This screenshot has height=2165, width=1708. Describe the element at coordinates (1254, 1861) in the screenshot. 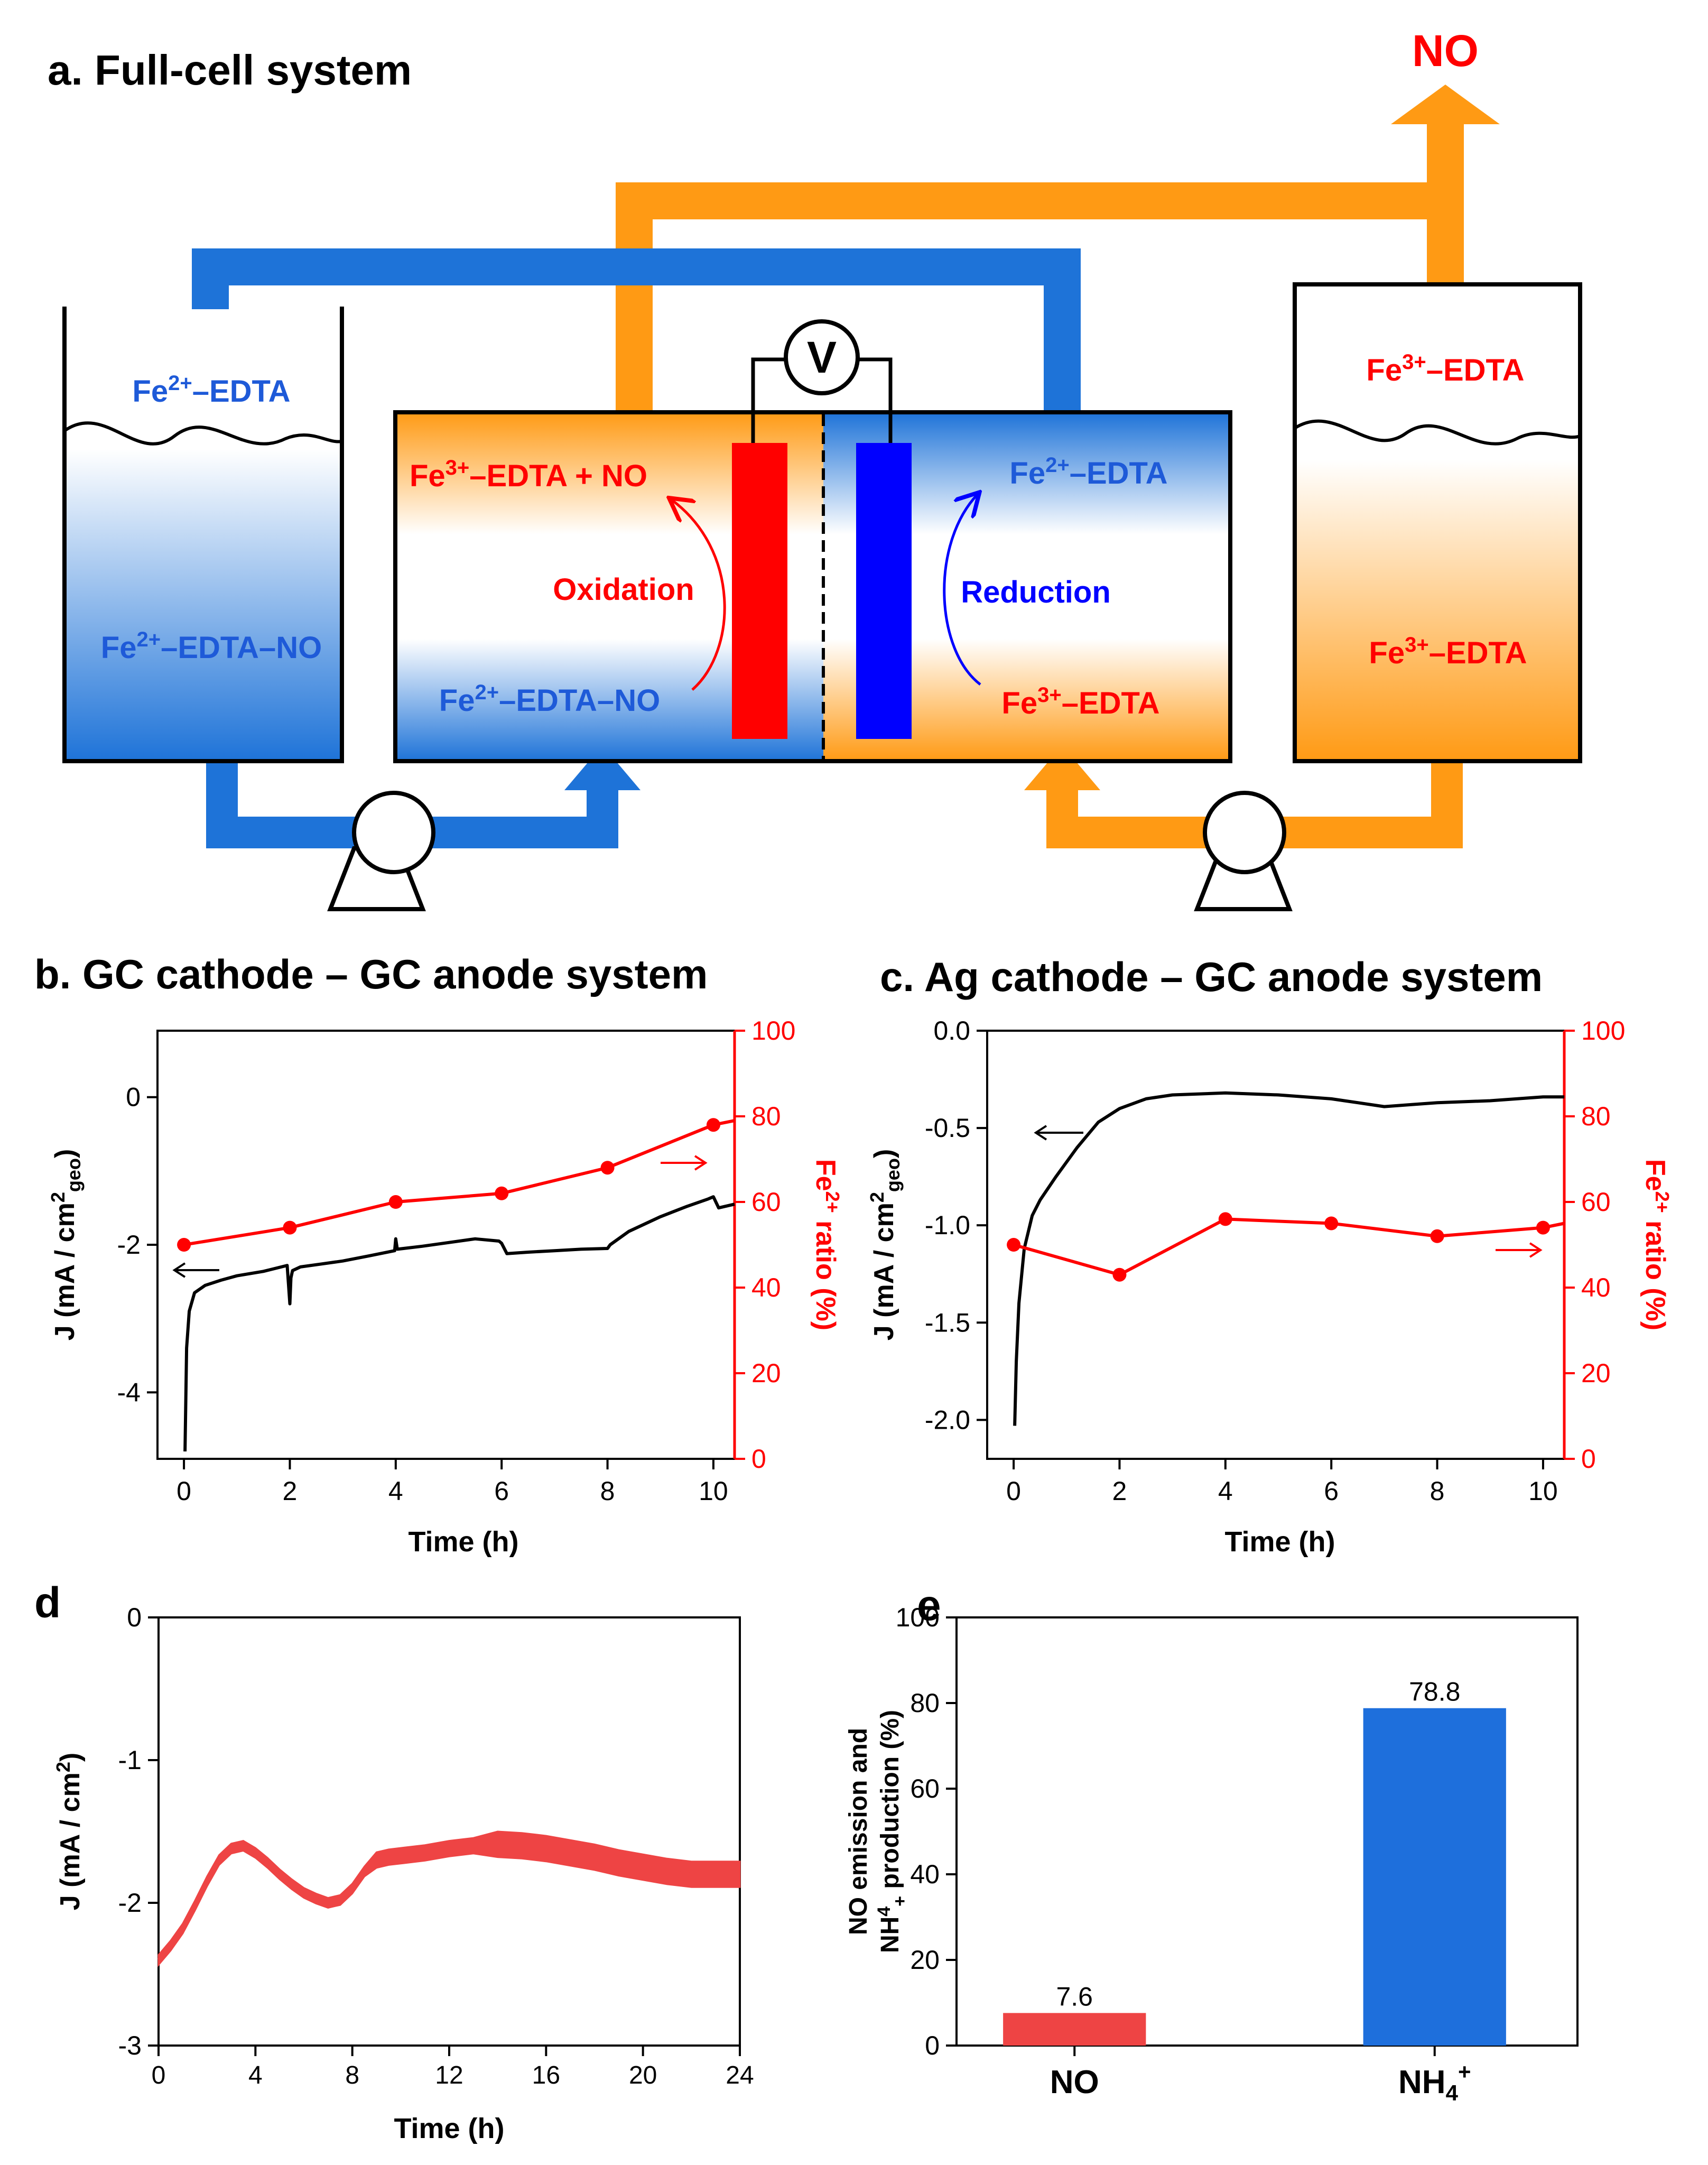

I see `panel-e-bars: 7.6 78.8` at that location.